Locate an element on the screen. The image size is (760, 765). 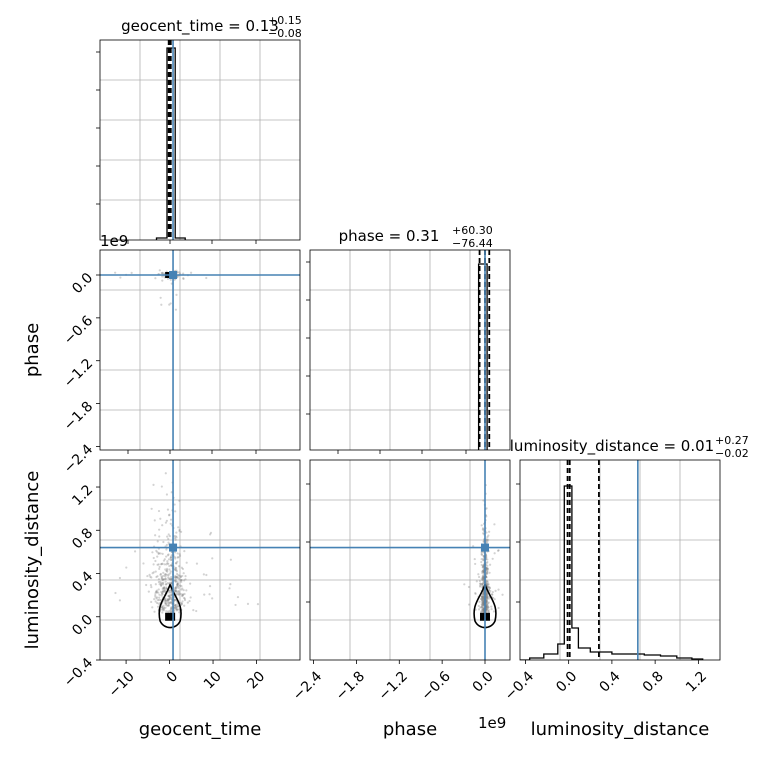
scatter-luminosity_distance-vs-geocent_time-xtick-label: 10 is located at coordinates (213, 680).